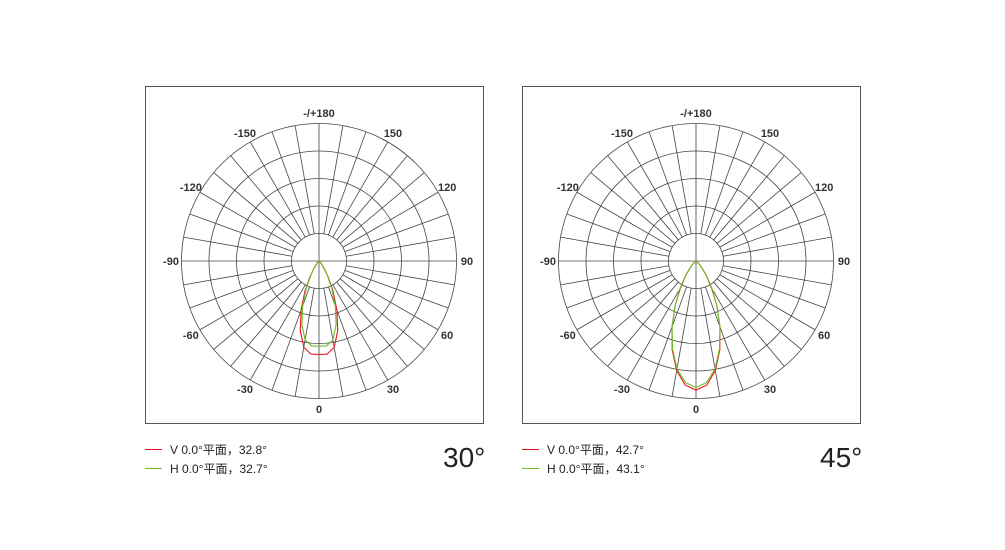 This screenshot has width=1005, height=550. I want to click on legend-v-1: V 0.0°平面，32.8°, so click(206, 449).